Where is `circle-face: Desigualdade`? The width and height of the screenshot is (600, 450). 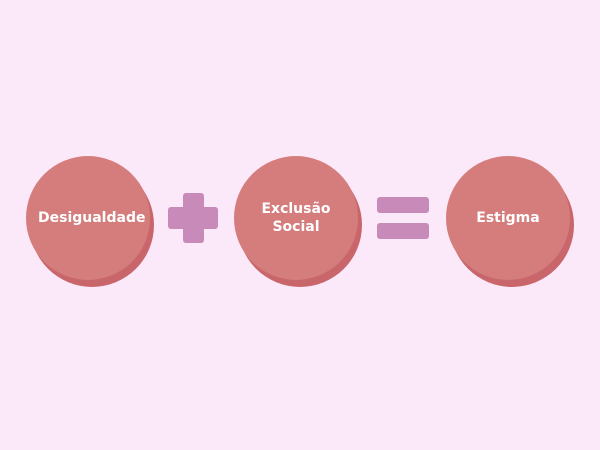 circle-face: Desigualdade is located at coordinates (88, 218).